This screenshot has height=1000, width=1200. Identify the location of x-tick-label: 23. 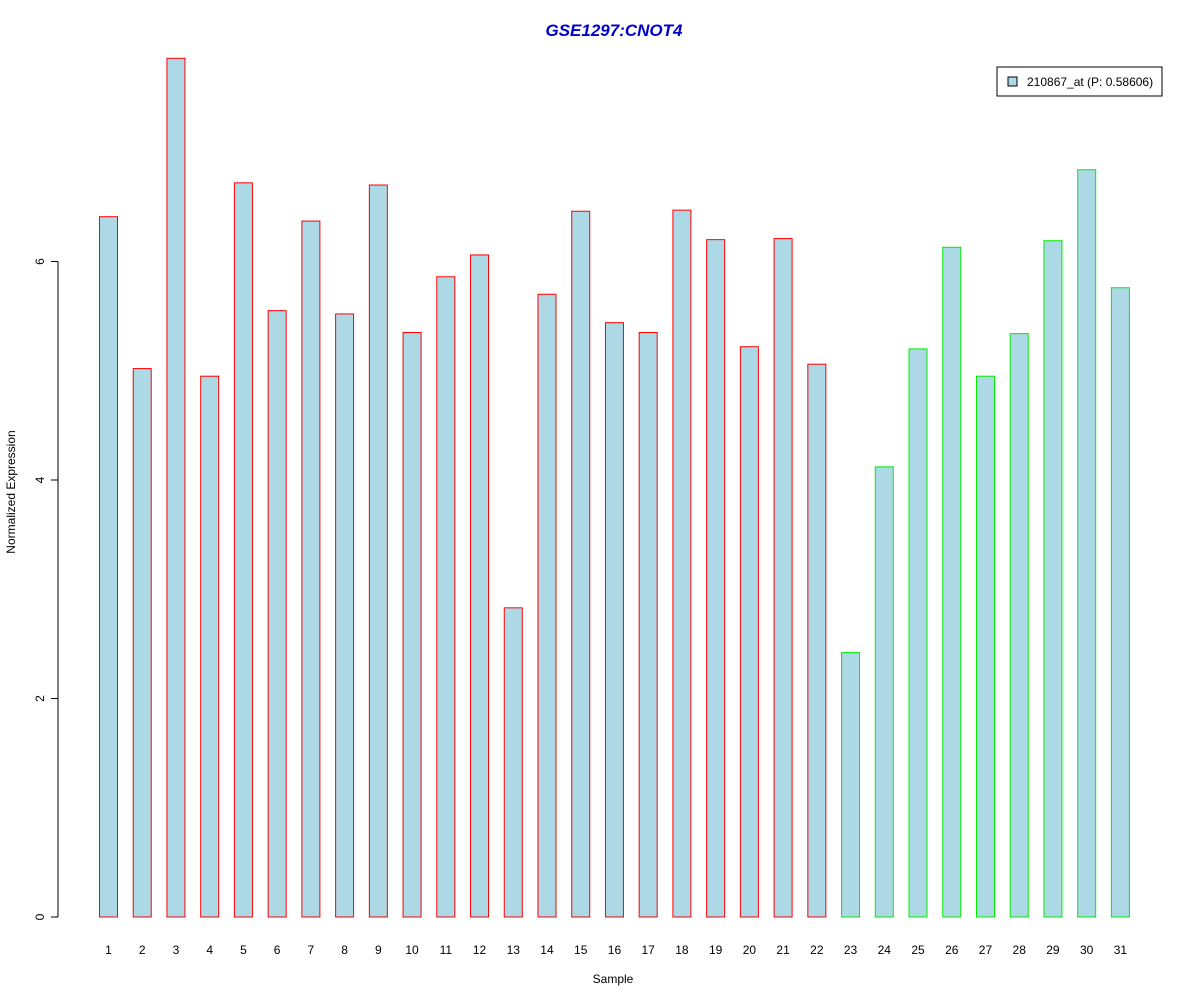
(851, 950).